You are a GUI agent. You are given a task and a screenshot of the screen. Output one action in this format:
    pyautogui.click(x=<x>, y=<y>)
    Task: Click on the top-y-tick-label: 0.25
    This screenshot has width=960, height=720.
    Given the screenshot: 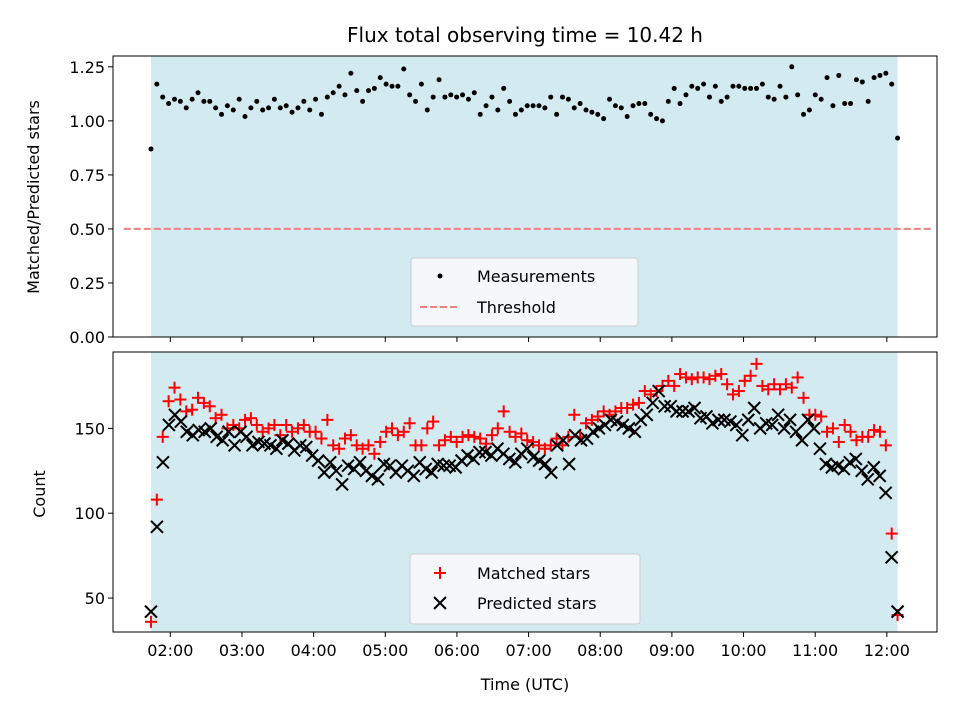 What is the action you would take?
    pyautogui.click(x=87, y=283)
    